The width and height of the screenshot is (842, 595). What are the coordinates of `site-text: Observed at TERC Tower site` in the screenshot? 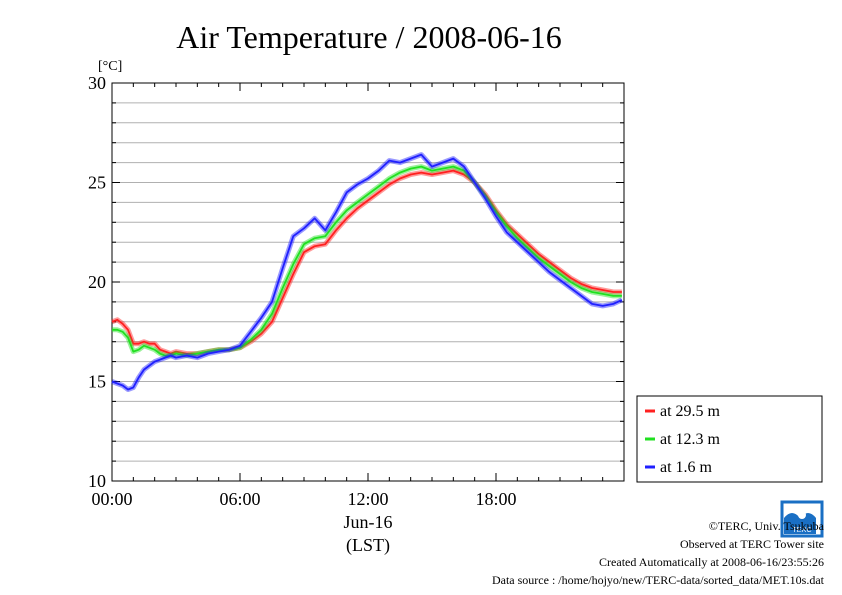 It's located at (752, 544).